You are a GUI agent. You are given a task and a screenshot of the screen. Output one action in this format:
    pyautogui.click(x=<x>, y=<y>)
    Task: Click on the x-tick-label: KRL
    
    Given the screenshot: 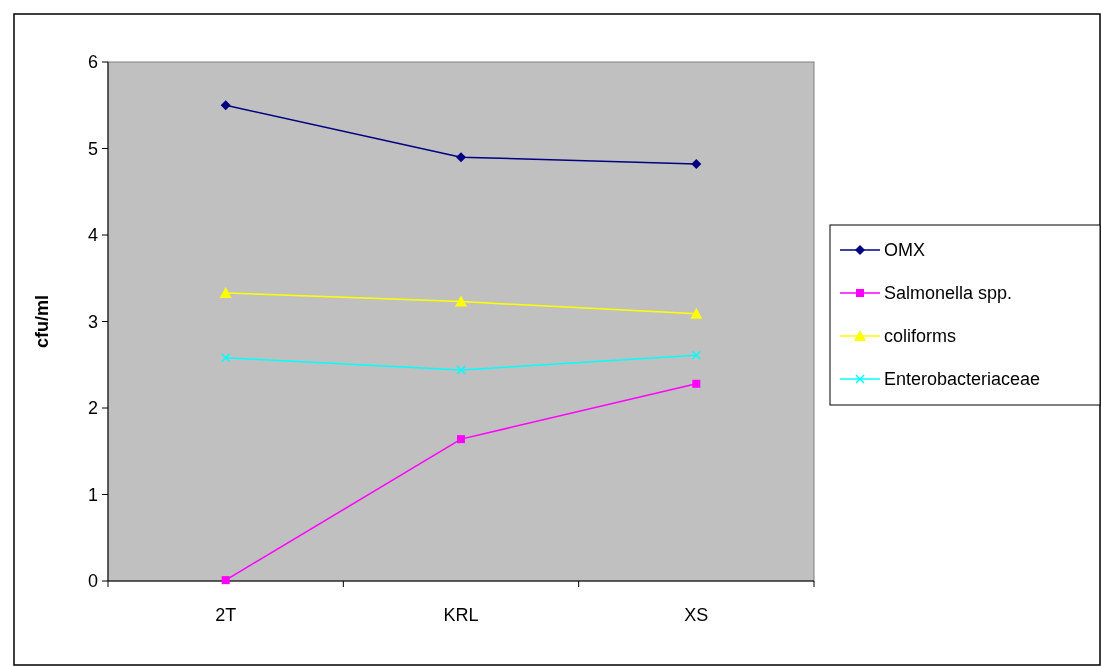 What is the action you would take?
    pyautogui.click(x=461, y=615)
    